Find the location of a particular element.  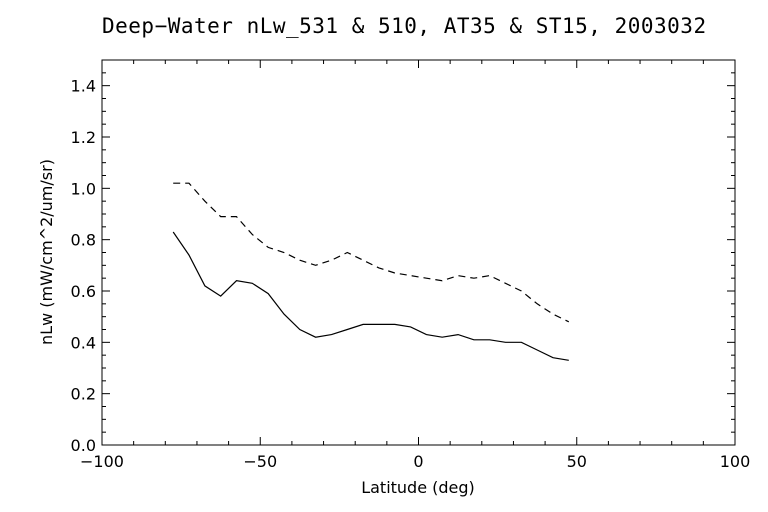

y-tick-label: 1.0 is located at coordinates (83, 188).